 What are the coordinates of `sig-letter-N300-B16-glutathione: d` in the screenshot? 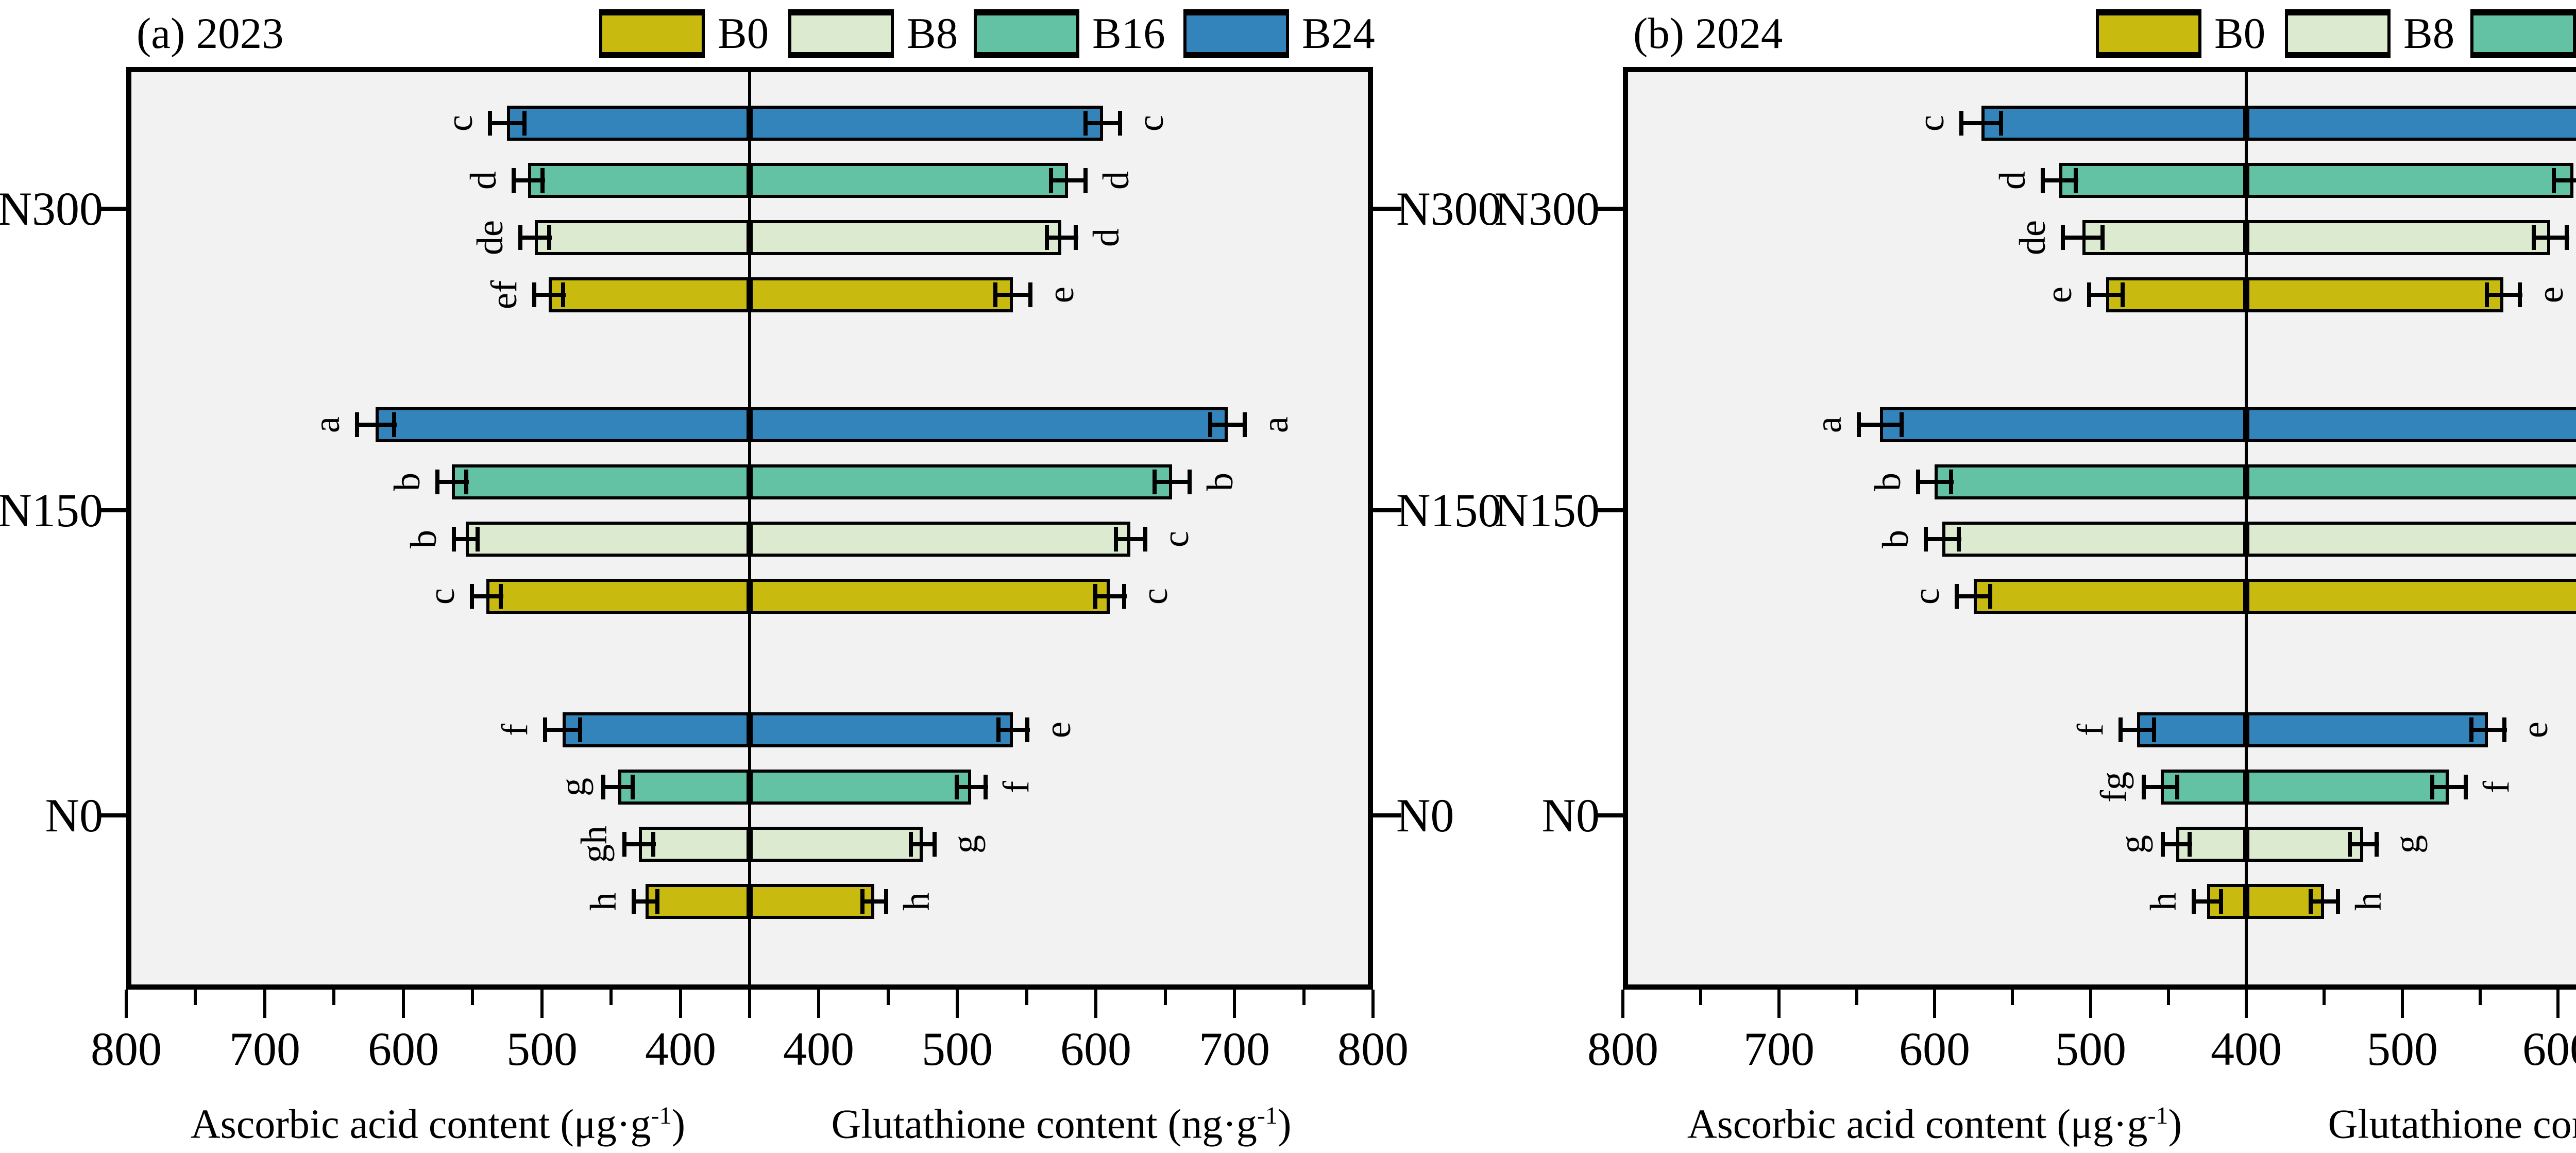 It's located at (1116, 180).